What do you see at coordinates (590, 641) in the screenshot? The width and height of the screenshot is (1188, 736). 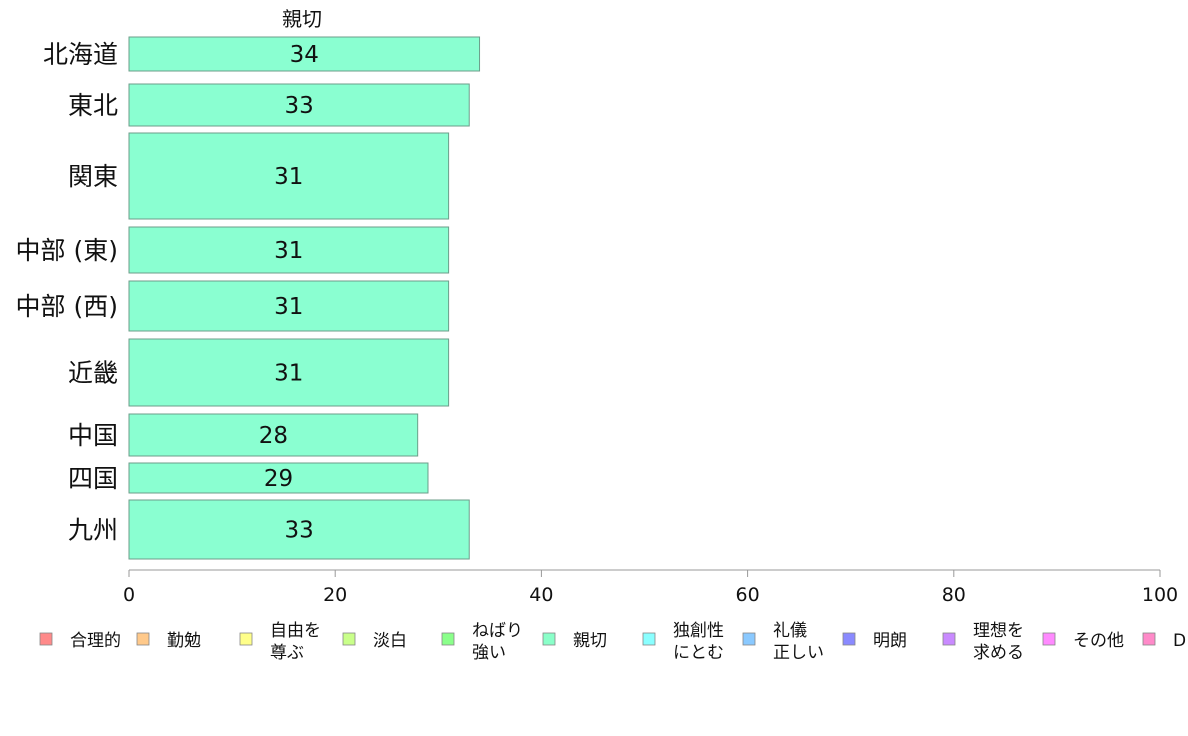 I see `legend-label: 親切` at bounding box center [590, 641].